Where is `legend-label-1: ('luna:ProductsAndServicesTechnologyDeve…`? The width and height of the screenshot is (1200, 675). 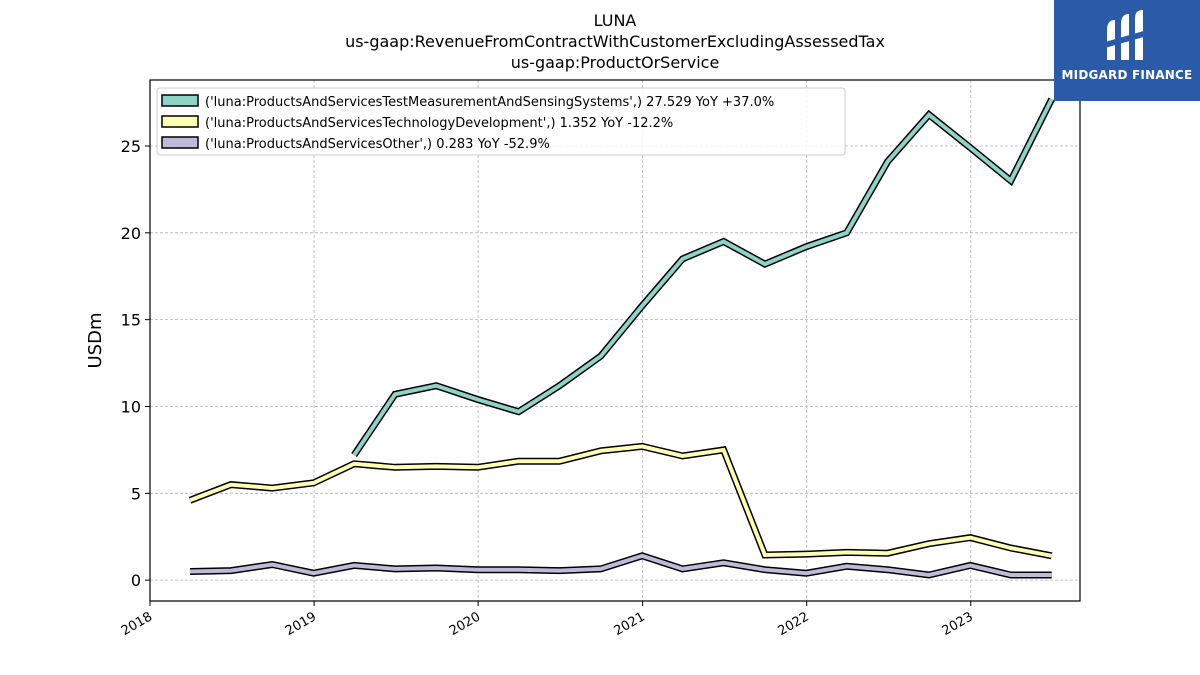
legend-label-1: ('luna:ProductsAndServicesTechnologyDeve… is located at coordinates (439, 123).